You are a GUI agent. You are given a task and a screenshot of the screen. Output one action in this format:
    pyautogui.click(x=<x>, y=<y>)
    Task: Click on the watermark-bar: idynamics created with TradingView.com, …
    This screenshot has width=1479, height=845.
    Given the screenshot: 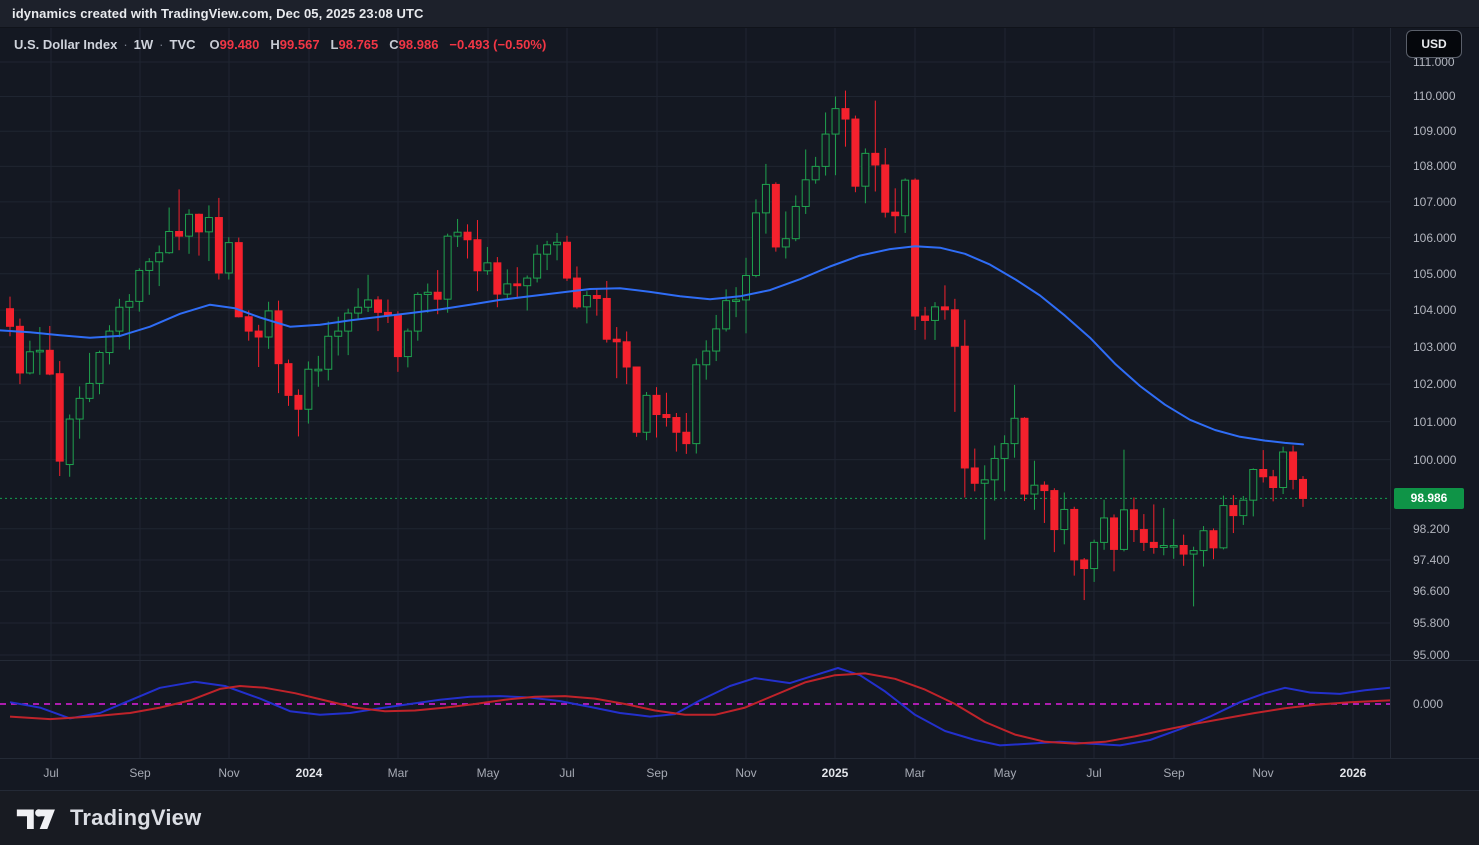 What is the action you would take?
    pyautogui.click(x=739, y=14)
    